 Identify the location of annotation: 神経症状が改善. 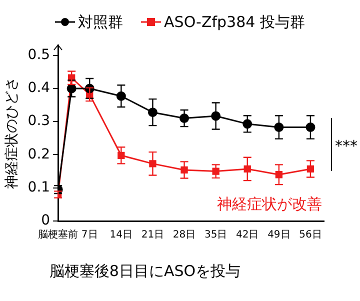
(269, 204).